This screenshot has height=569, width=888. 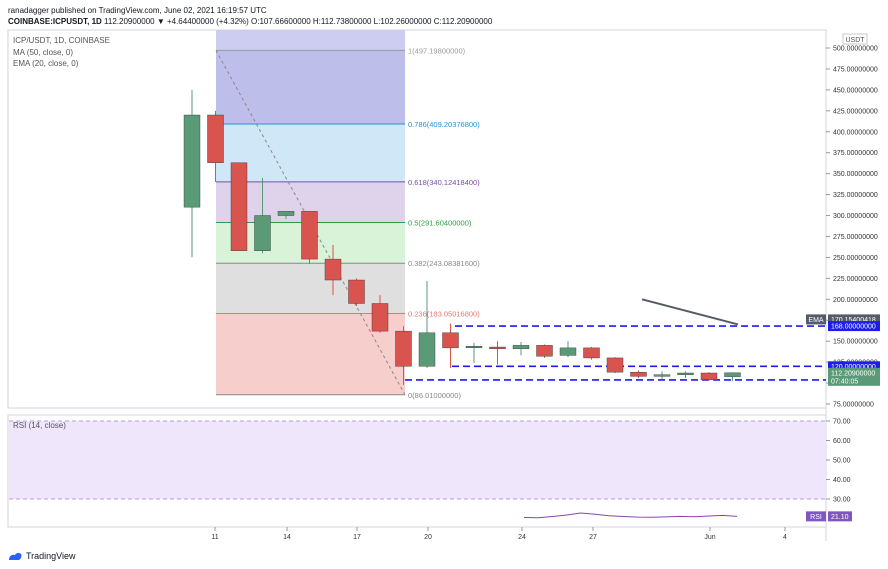 What do you see at coordinates (51, 556) in the screenshot?
I see `brand-label: TradingView` at bounding box center [51, 556].